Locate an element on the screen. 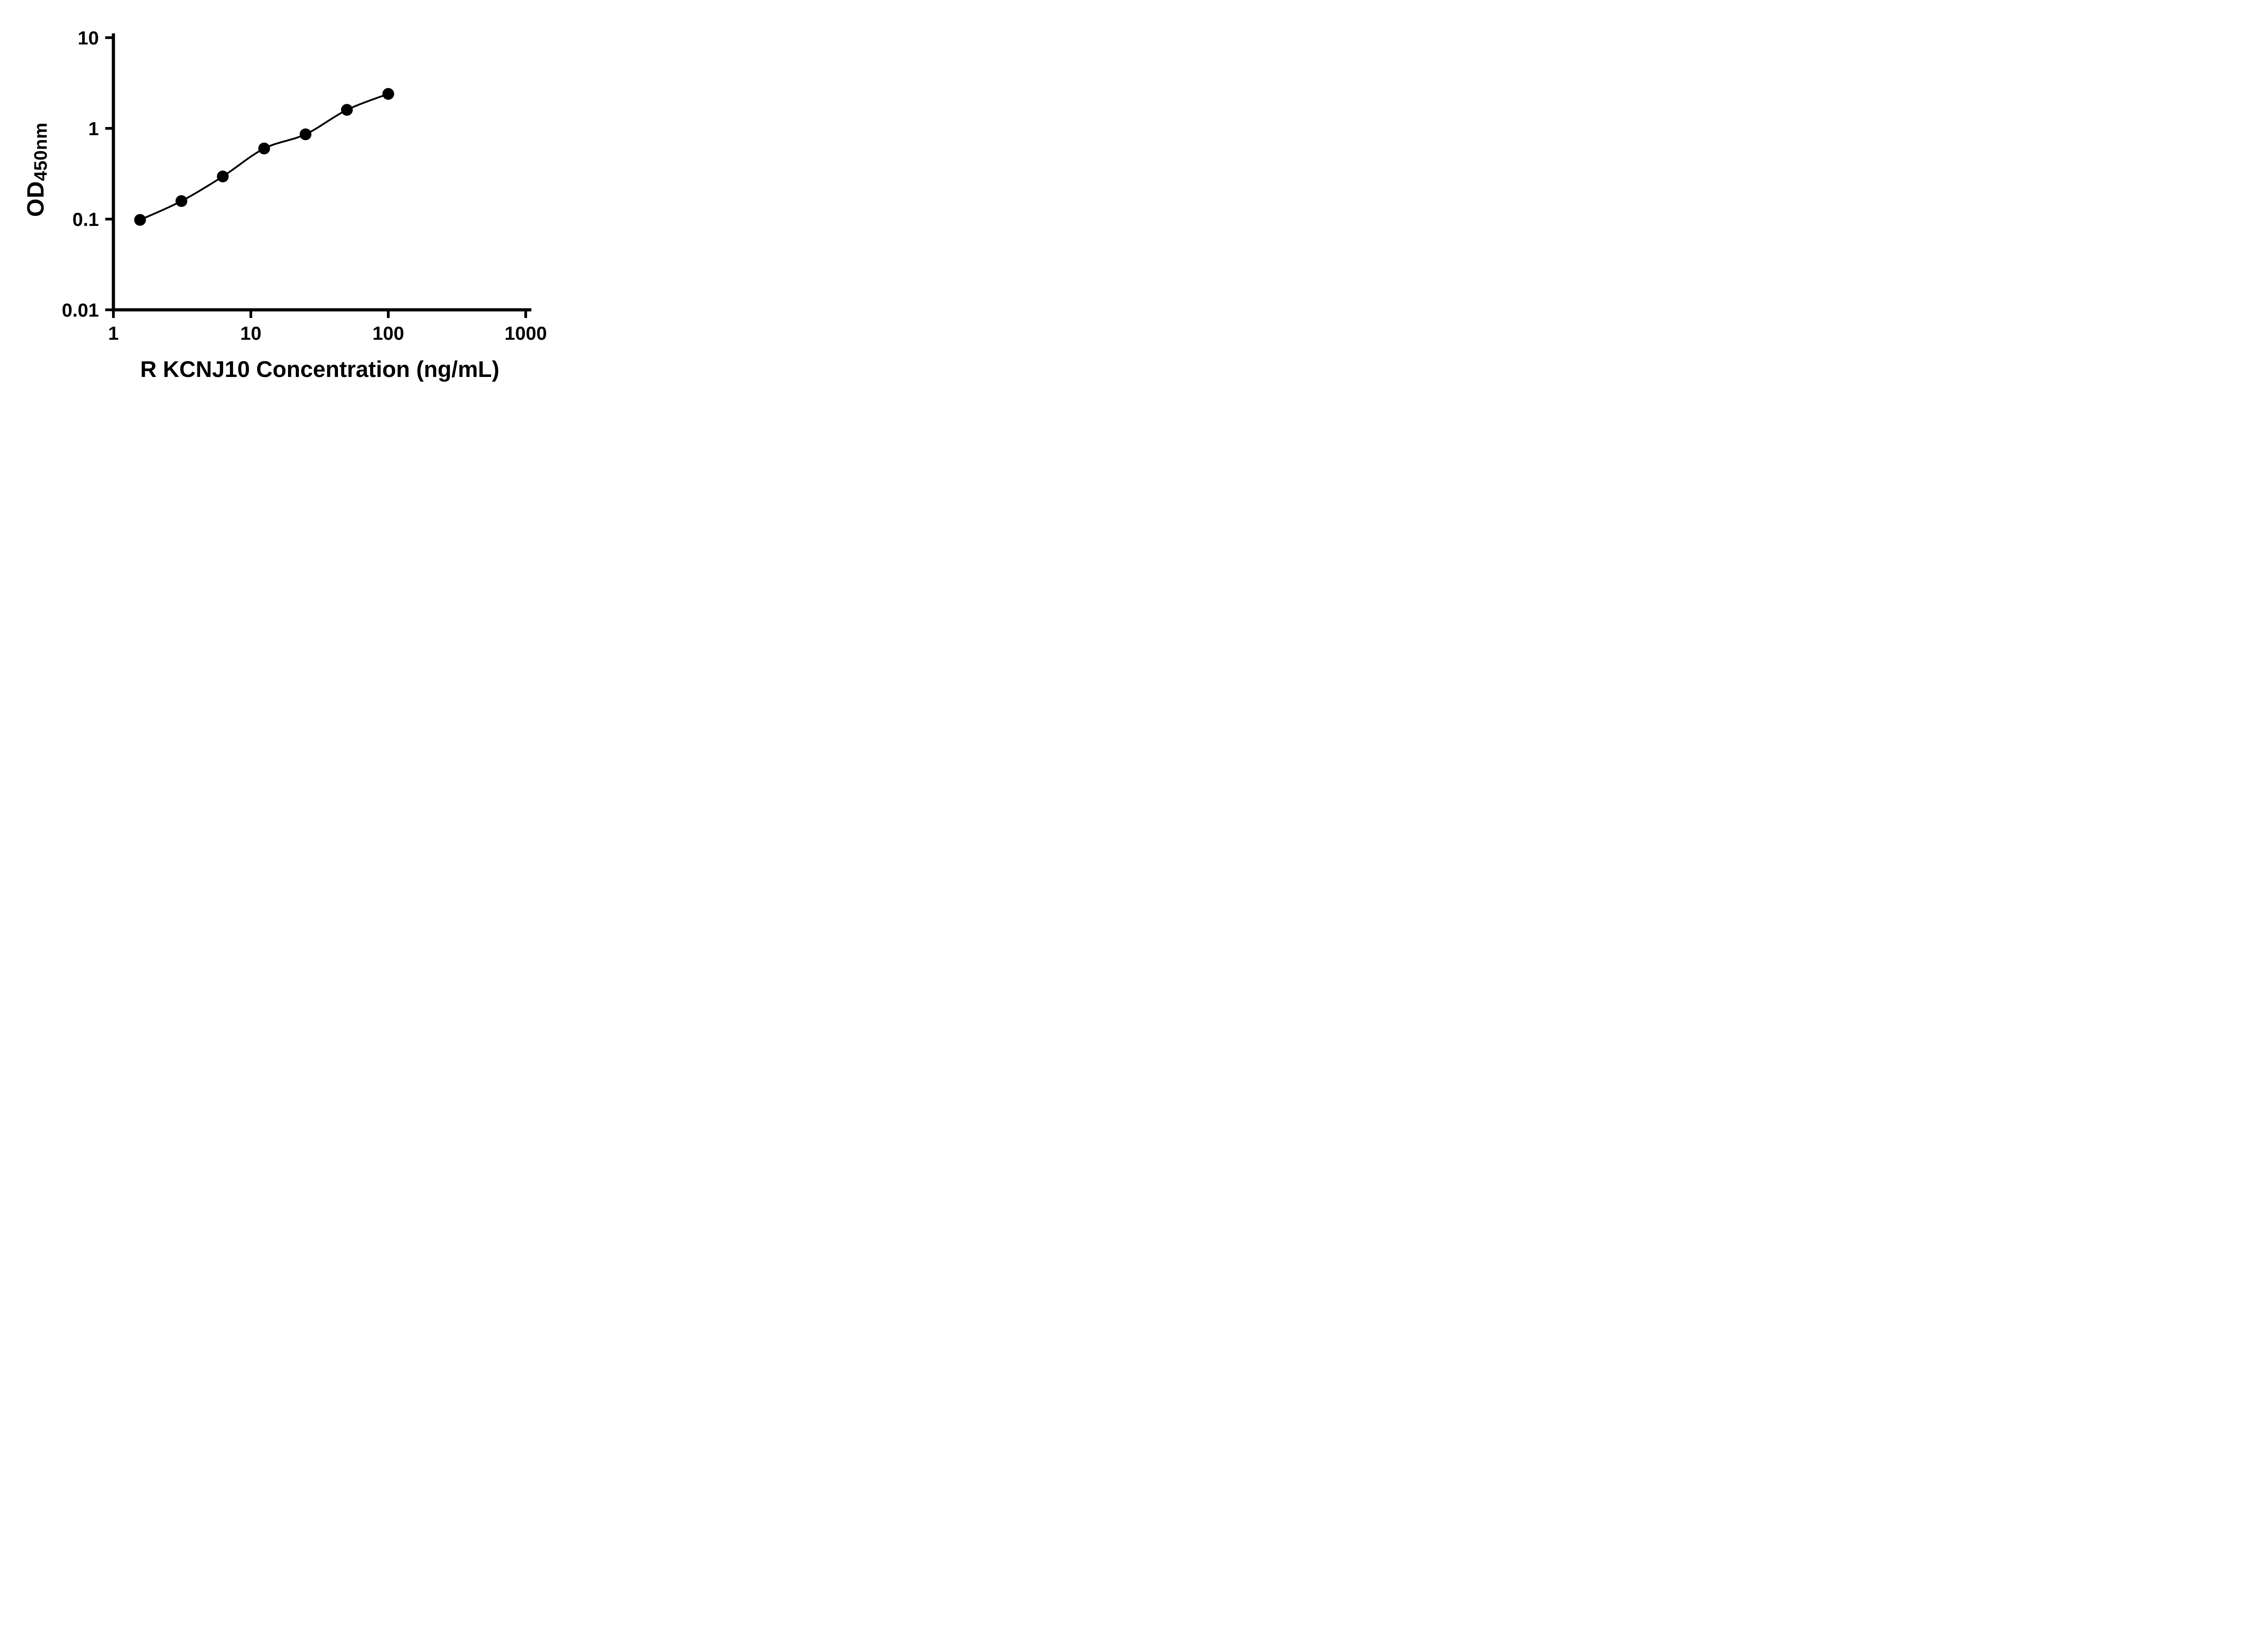 The width and height of the screenshot is (2268, 1633). x-axis-tick-label: 1000 is located at coordinates (526, 333).